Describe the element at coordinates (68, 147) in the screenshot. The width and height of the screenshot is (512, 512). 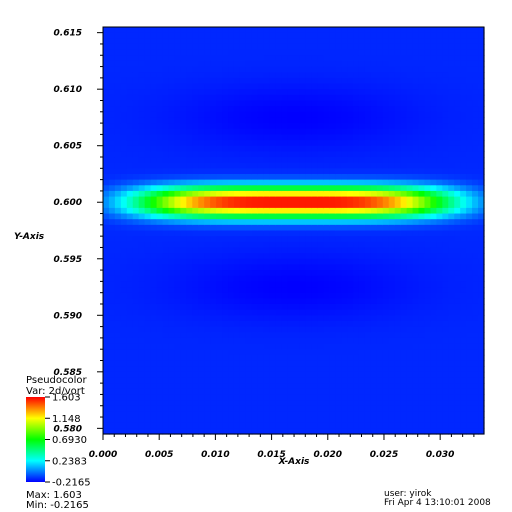
I see `y-tick-label: 0.605` at that location.